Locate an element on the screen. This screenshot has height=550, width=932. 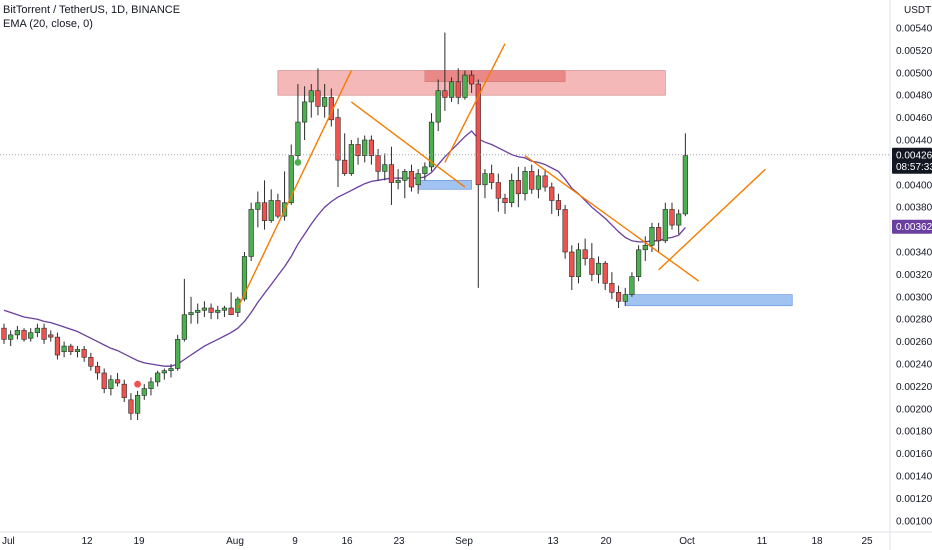
buy-signal-dot is located at coordinates (298, 162).